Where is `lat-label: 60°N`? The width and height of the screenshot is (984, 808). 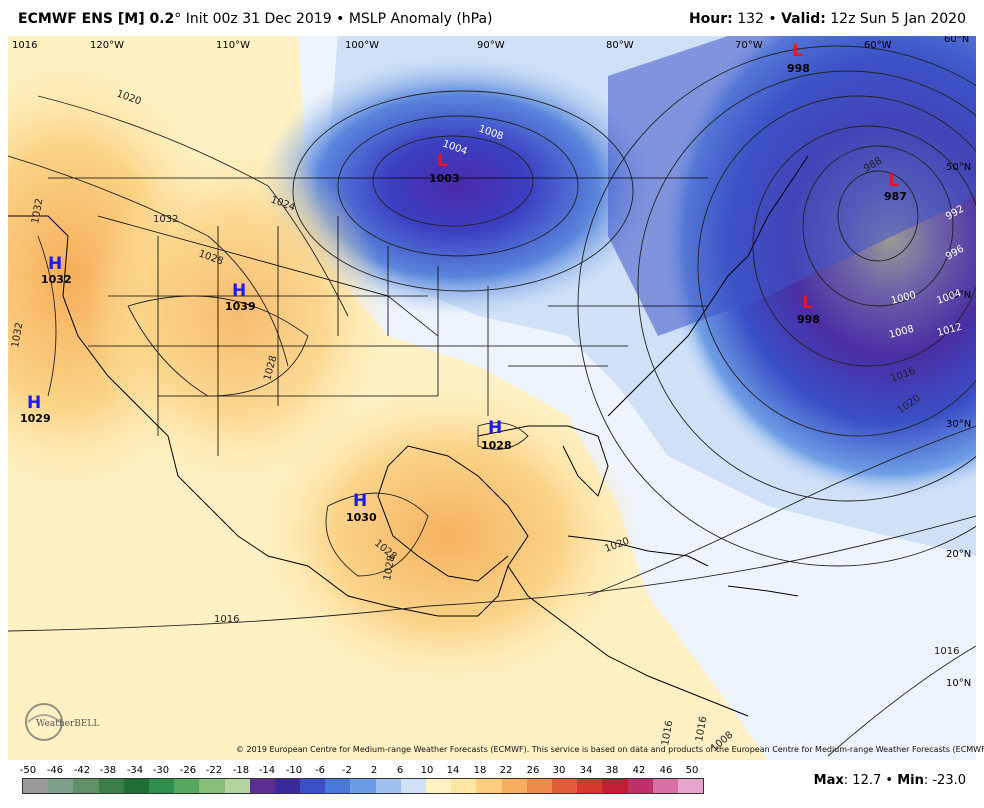
lat-label: 60°N is located at coordinates (956, 40).